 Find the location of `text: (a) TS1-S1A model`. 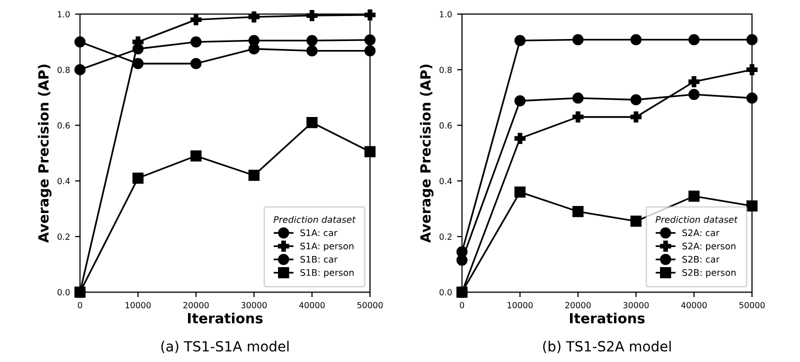

text: (a) TS1-S1A model is located at coordinates (225, 347).